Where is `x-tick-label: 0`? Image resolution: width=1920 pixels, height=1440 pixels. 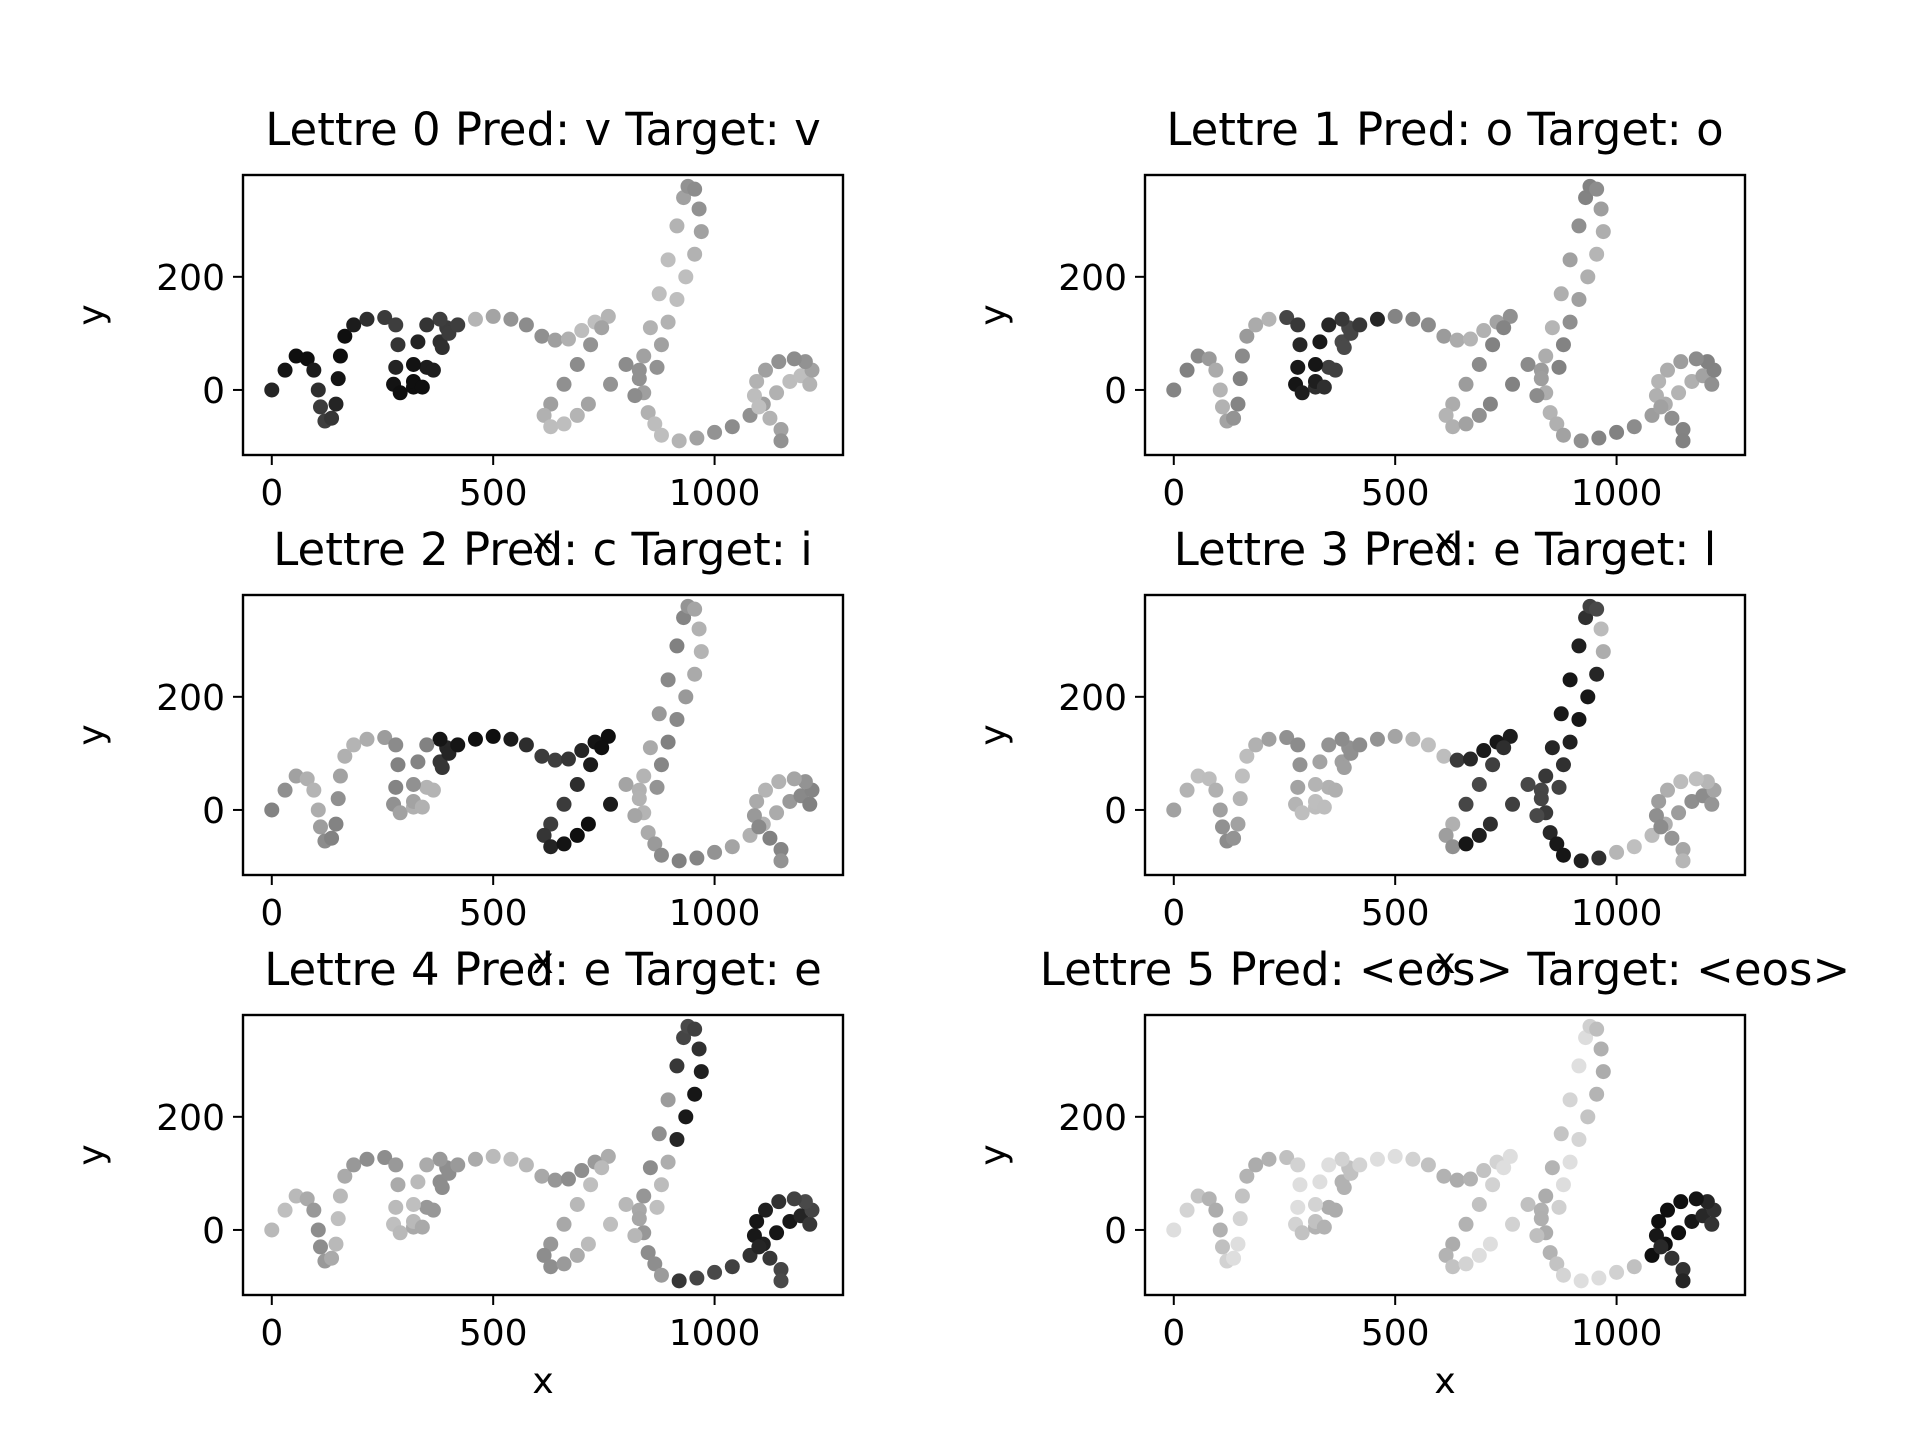 x-tick-label: 0 is located at coordinates (1173, 913).